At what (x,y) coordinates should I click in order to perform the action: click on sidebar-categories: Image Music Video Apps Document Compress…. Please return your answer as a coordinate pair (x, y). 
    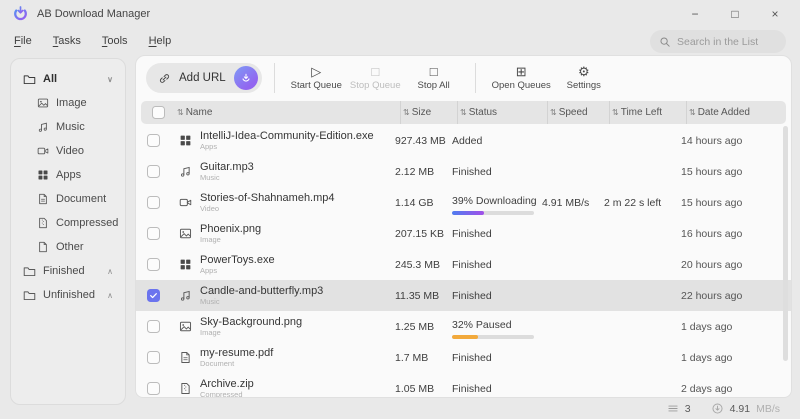
    Looking at the image, I should click on (68, 175).